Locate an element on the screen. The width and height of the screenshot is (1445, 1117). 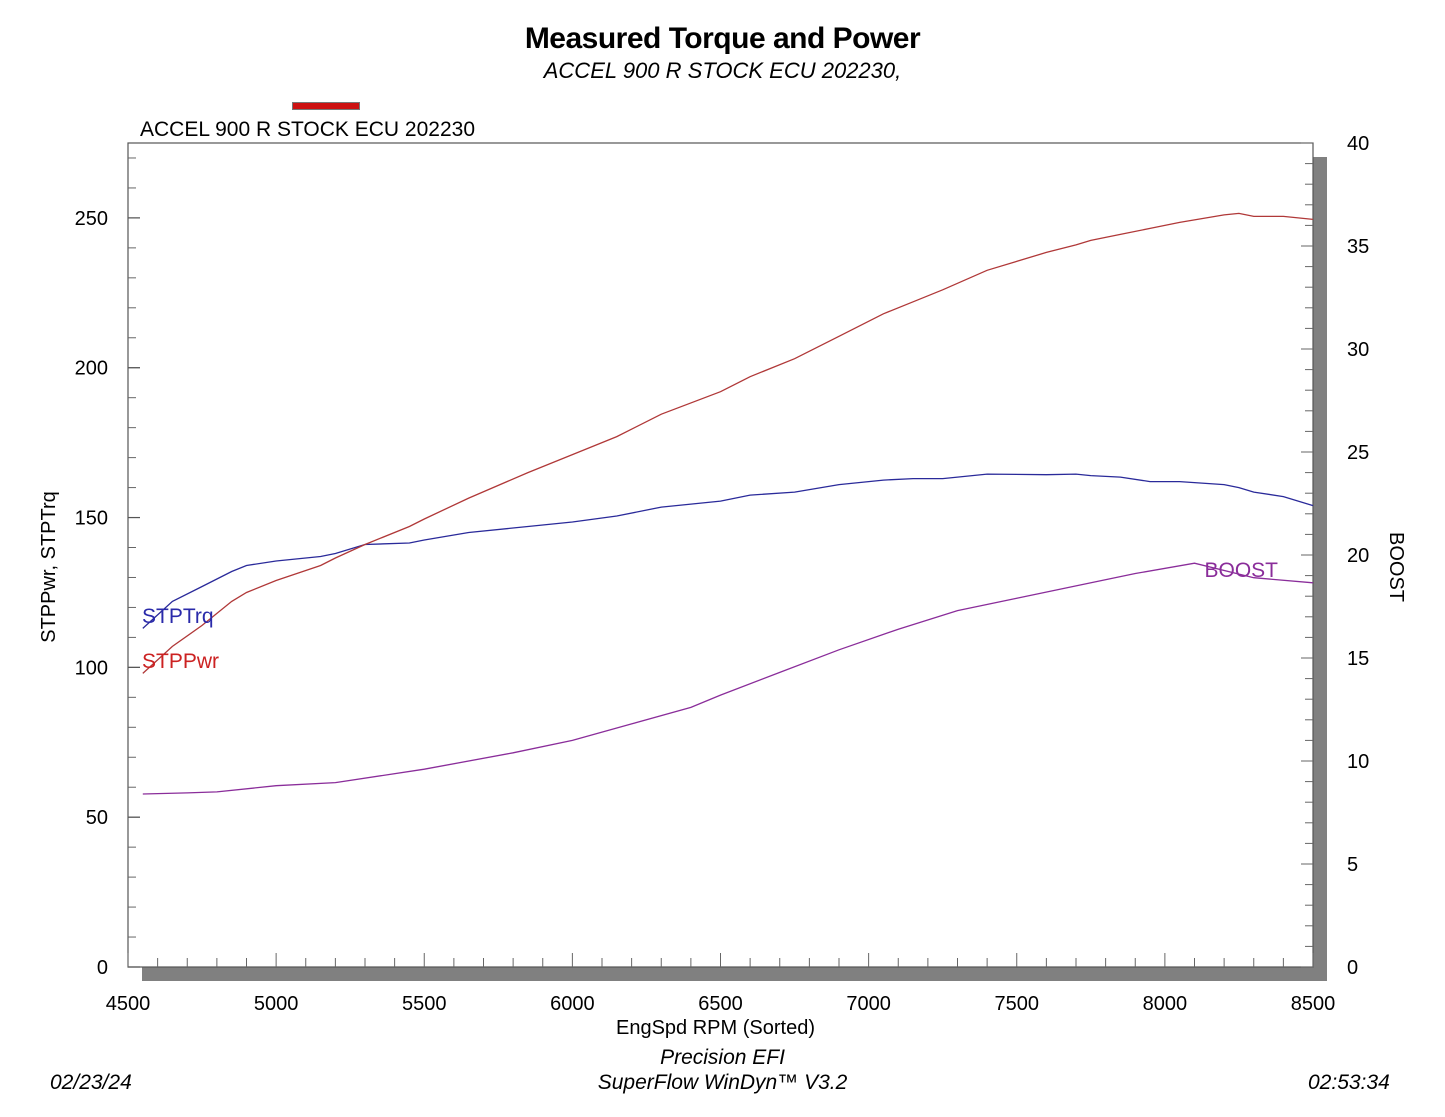
y-right-axis-label: BOOST is located at coordinates (1396, 567).